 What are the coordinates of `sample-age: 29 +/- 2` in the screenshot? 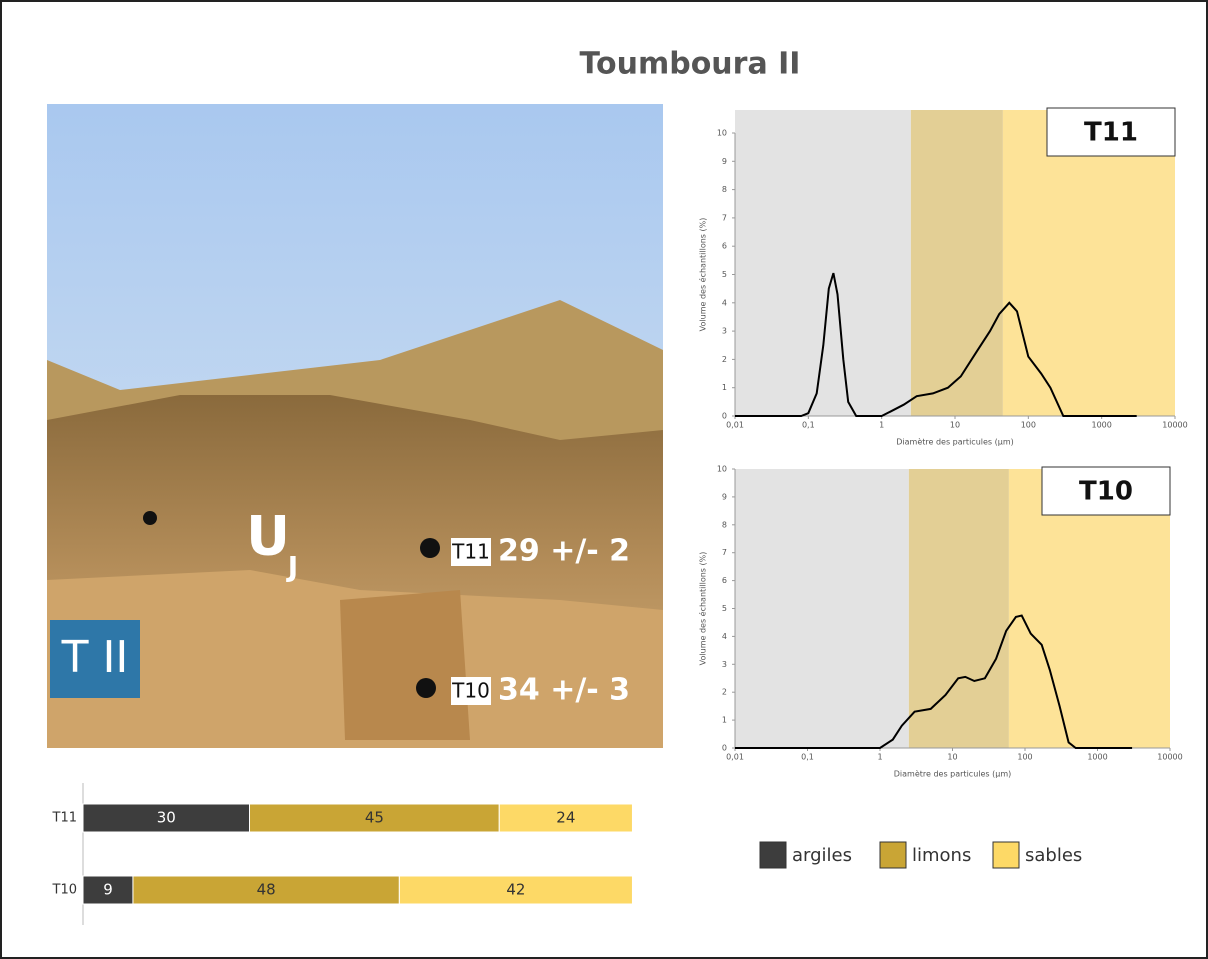 It's located at (564, 551).